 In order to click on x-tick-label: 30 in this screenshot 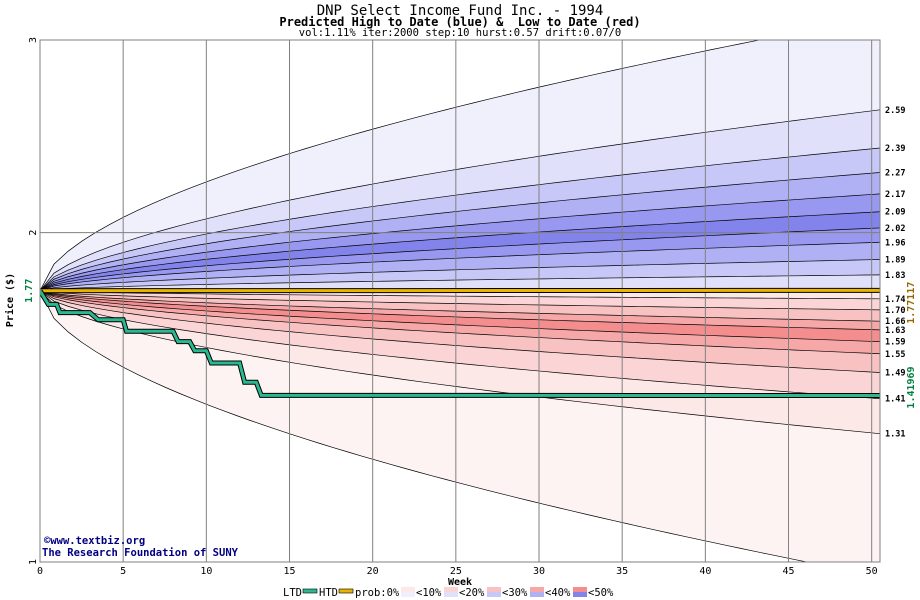, I will do `click(539, 571)`.